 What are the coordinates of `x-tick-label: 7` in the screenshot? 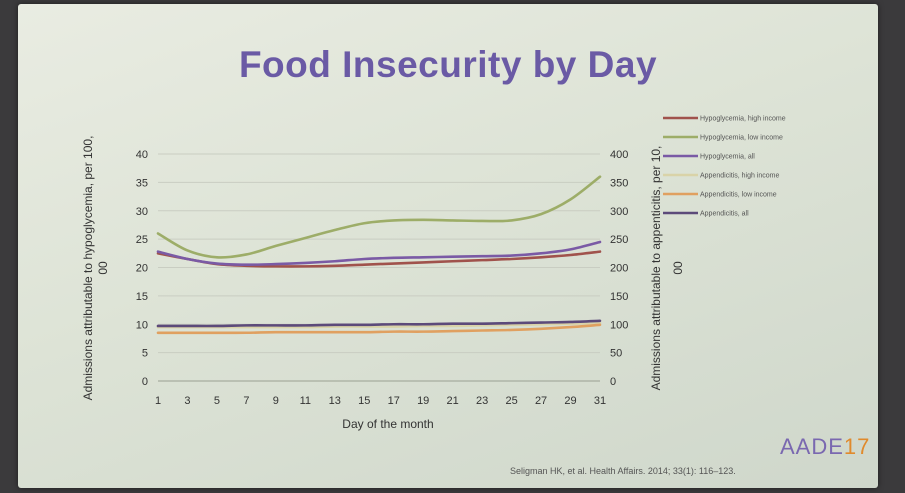 It's located at (246, 401).